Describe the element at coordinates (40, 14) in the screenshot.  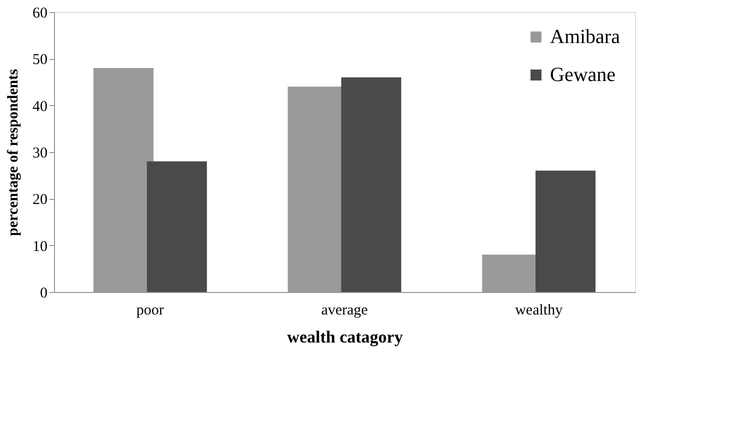
I see `y-tick-label: 60` at that location.